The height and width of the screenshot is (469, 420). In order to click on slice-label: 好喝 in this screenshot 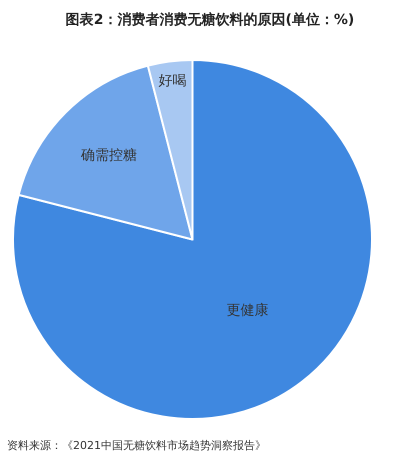, I will do `click(172, 81)`.